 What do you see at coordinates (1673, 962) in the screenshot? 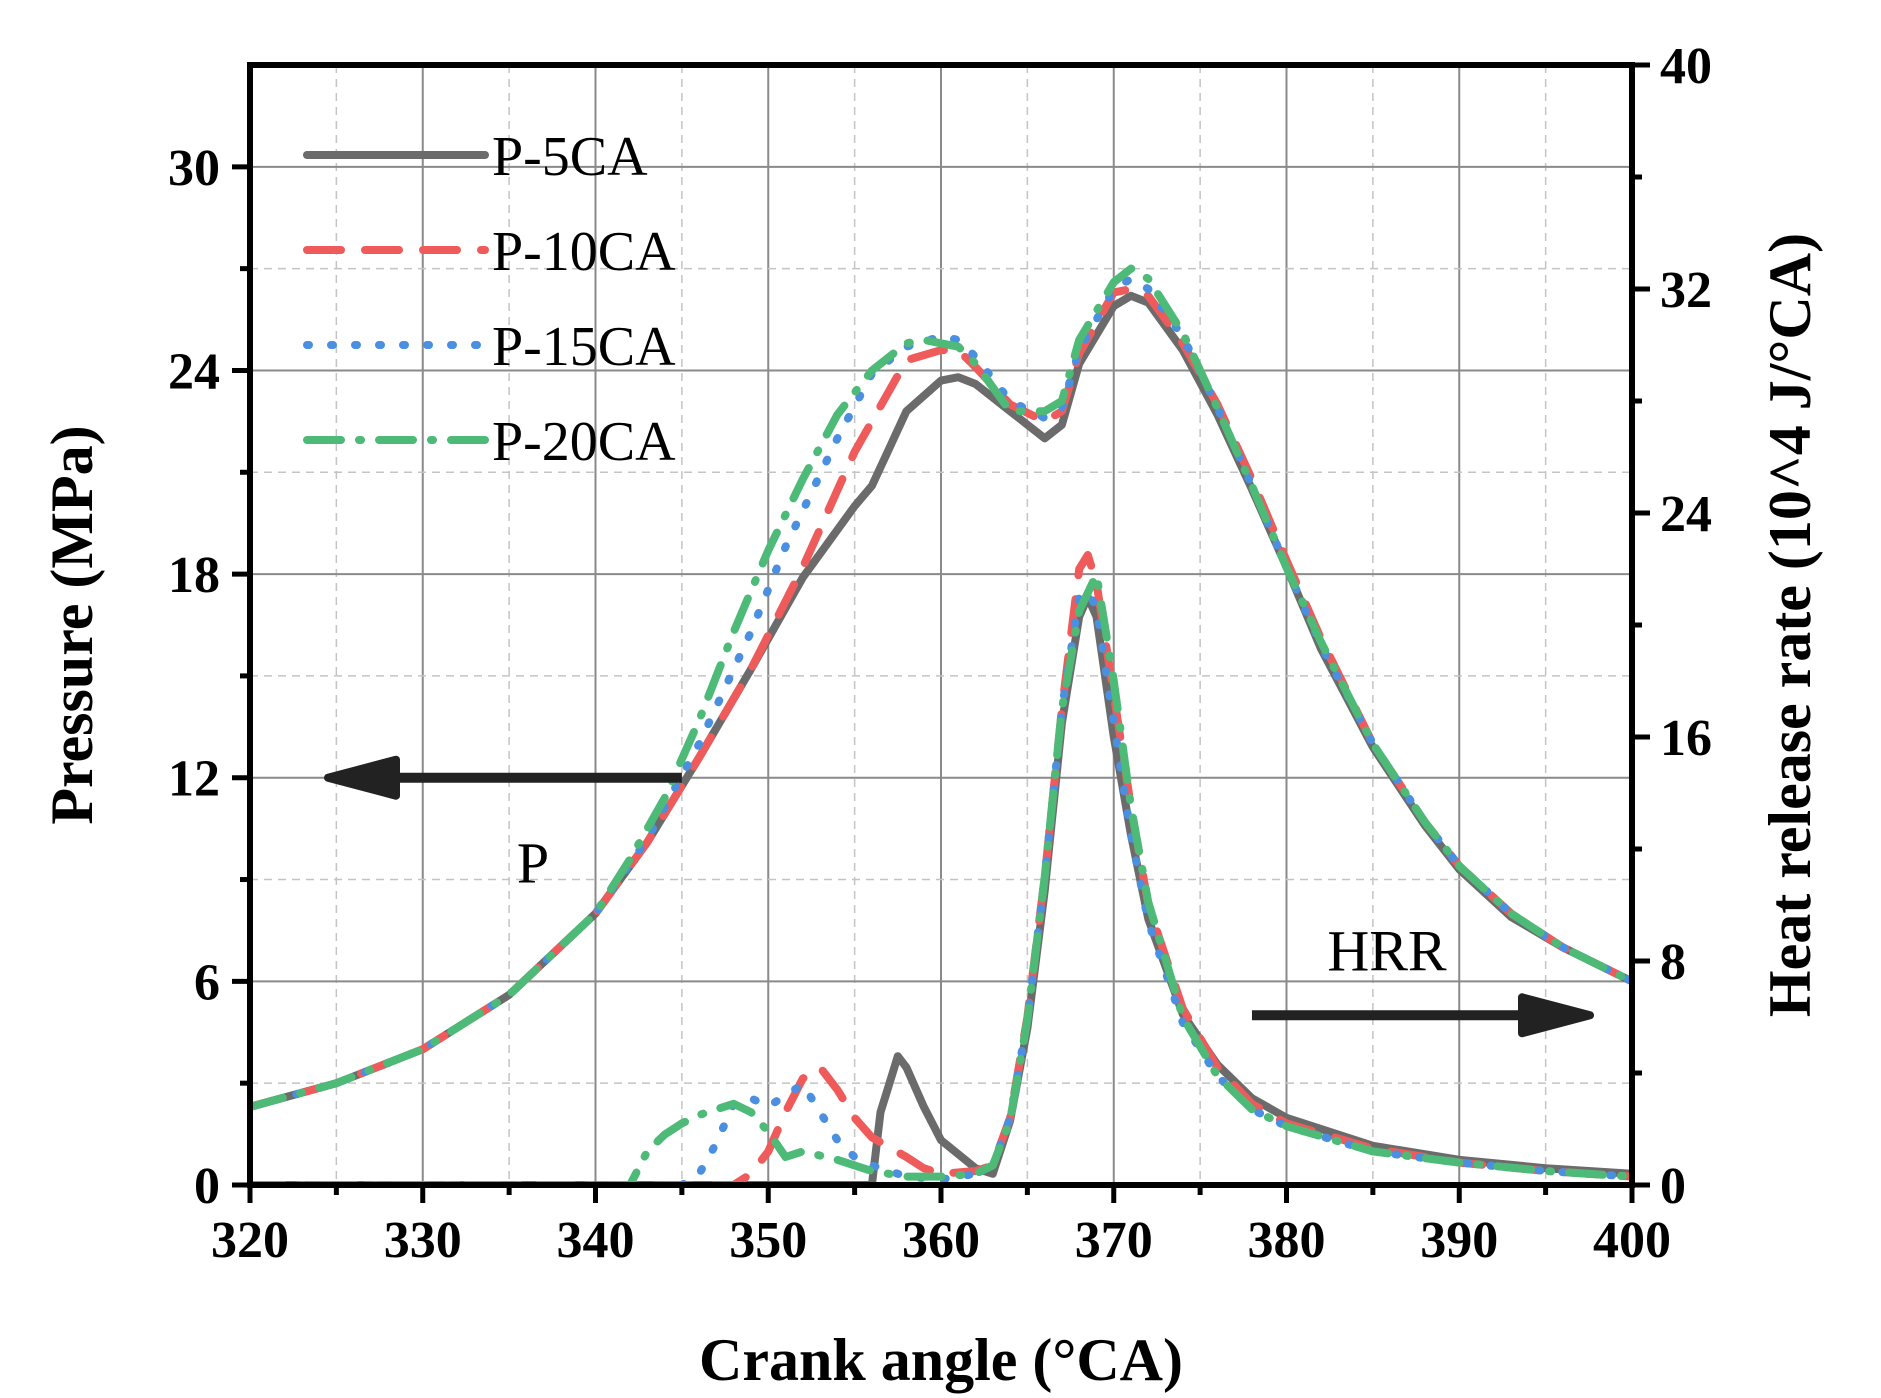
I see `right-y-tick-label: 8` at bounding box center [1673, 962].